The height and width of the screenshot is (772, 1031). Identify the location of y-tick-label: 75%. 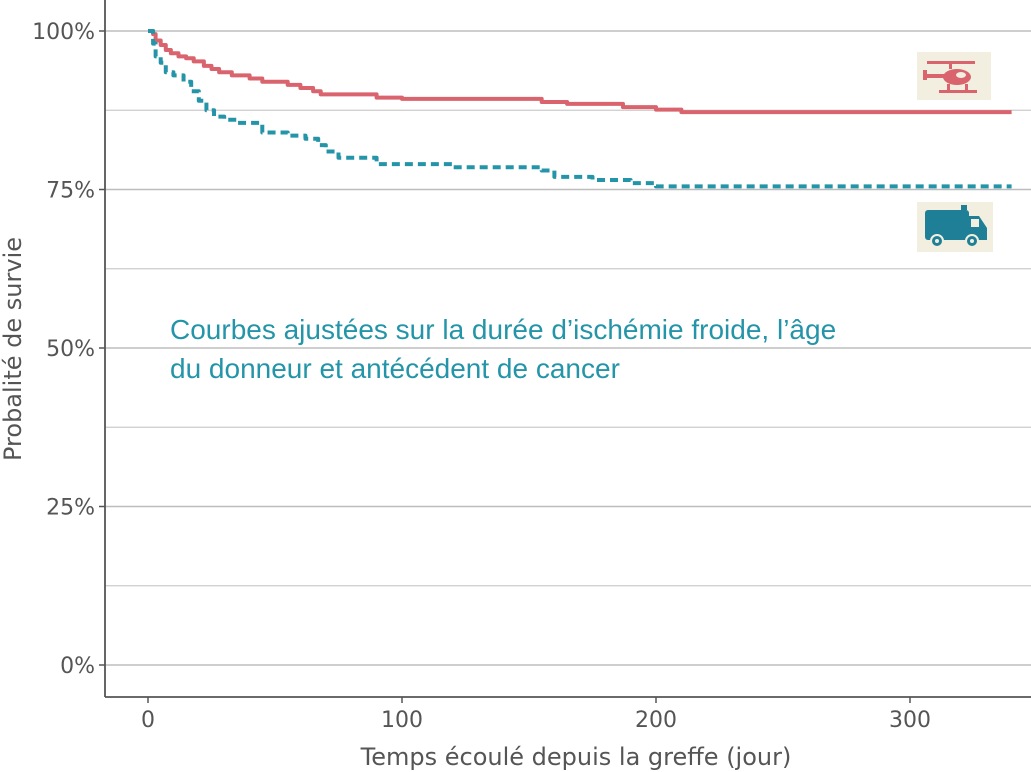
(70, 191).